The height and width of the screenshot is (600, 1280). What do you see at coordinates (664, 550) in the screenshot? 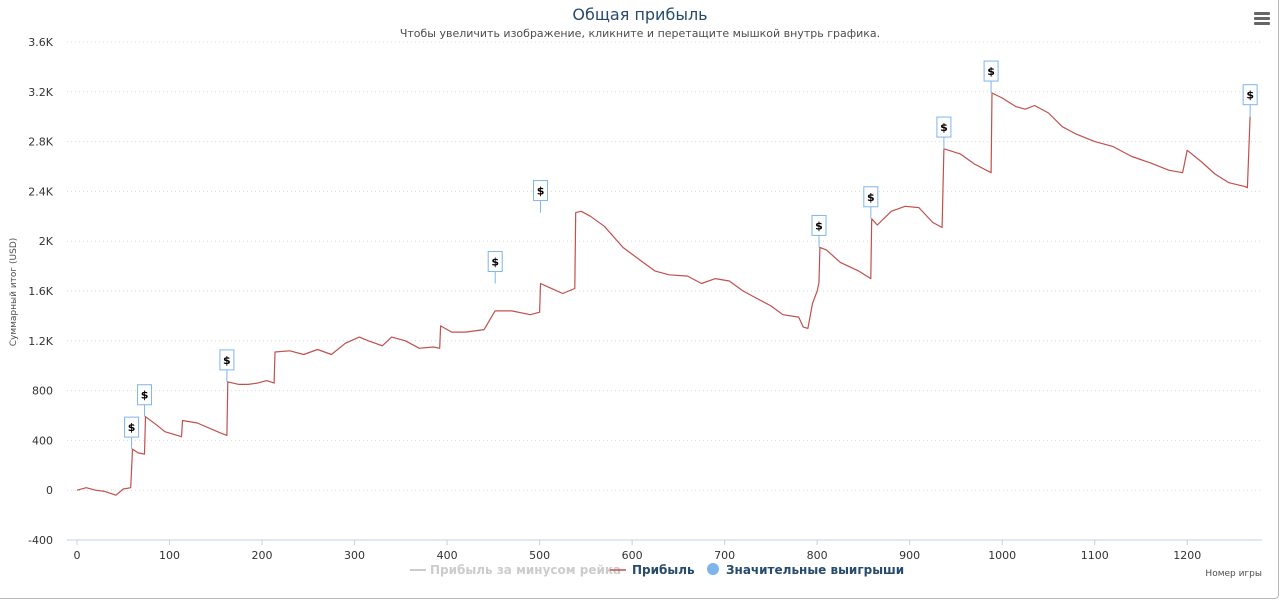
I see `x-axis: 0 100 200 300 400 500 600 700 800 900 1000 1100 1200` at bounding box center [664, 550].